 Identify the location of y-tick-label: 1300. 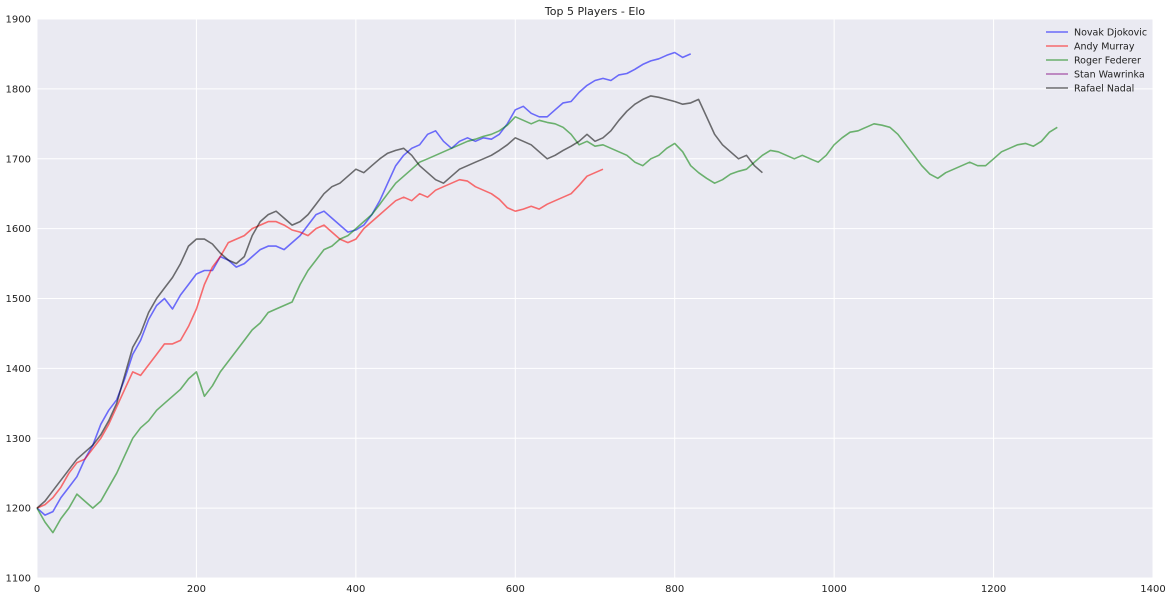
(18, 439).